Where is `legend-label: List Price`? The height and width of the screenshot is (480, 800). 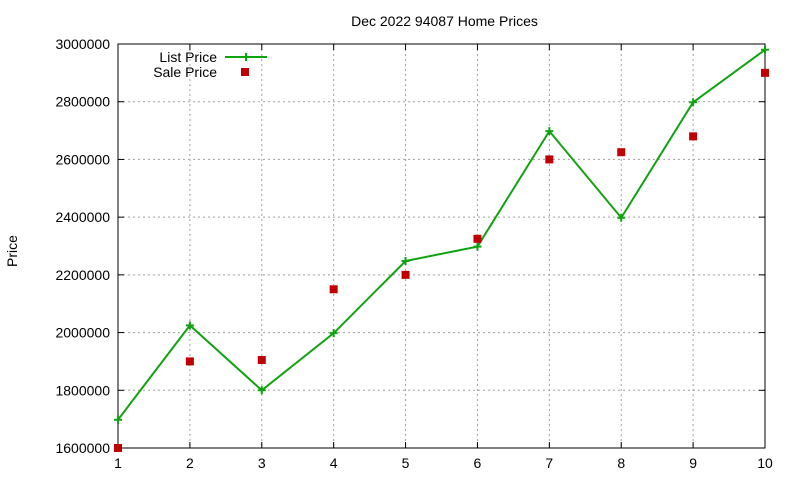 legend-label: List Price is located at coordinates (188, 57).